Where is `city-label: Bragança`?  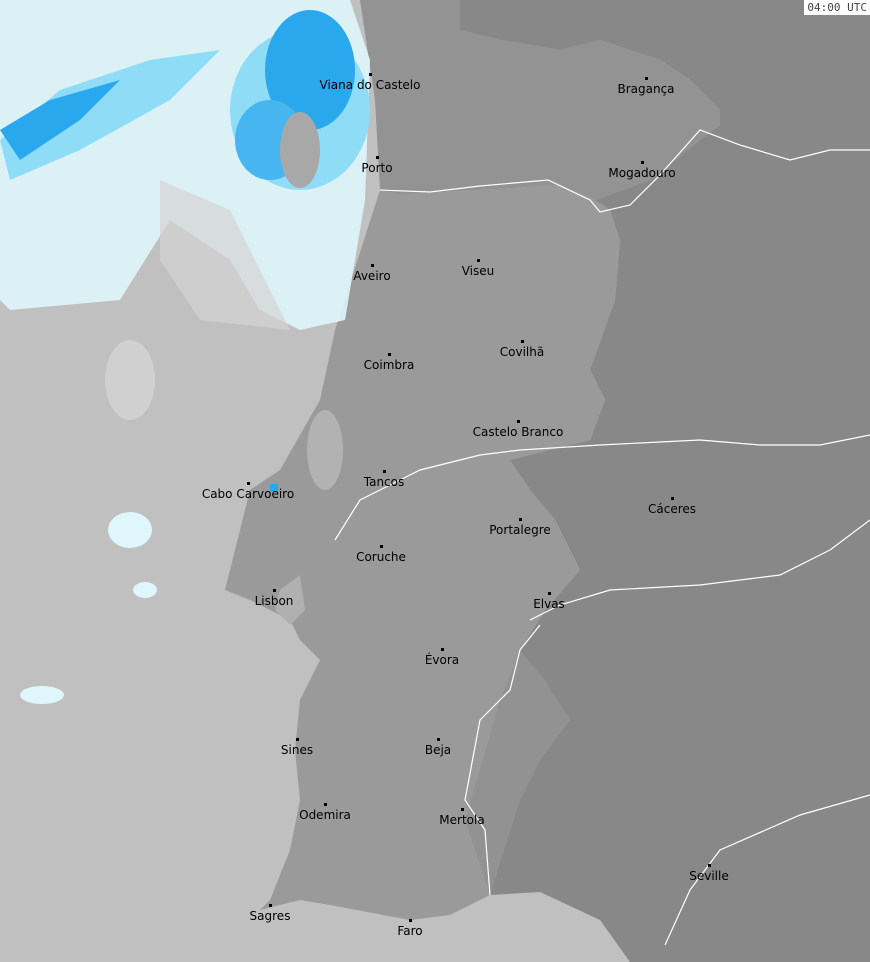 city-label: Bragança is located at coordinates (646, 89).